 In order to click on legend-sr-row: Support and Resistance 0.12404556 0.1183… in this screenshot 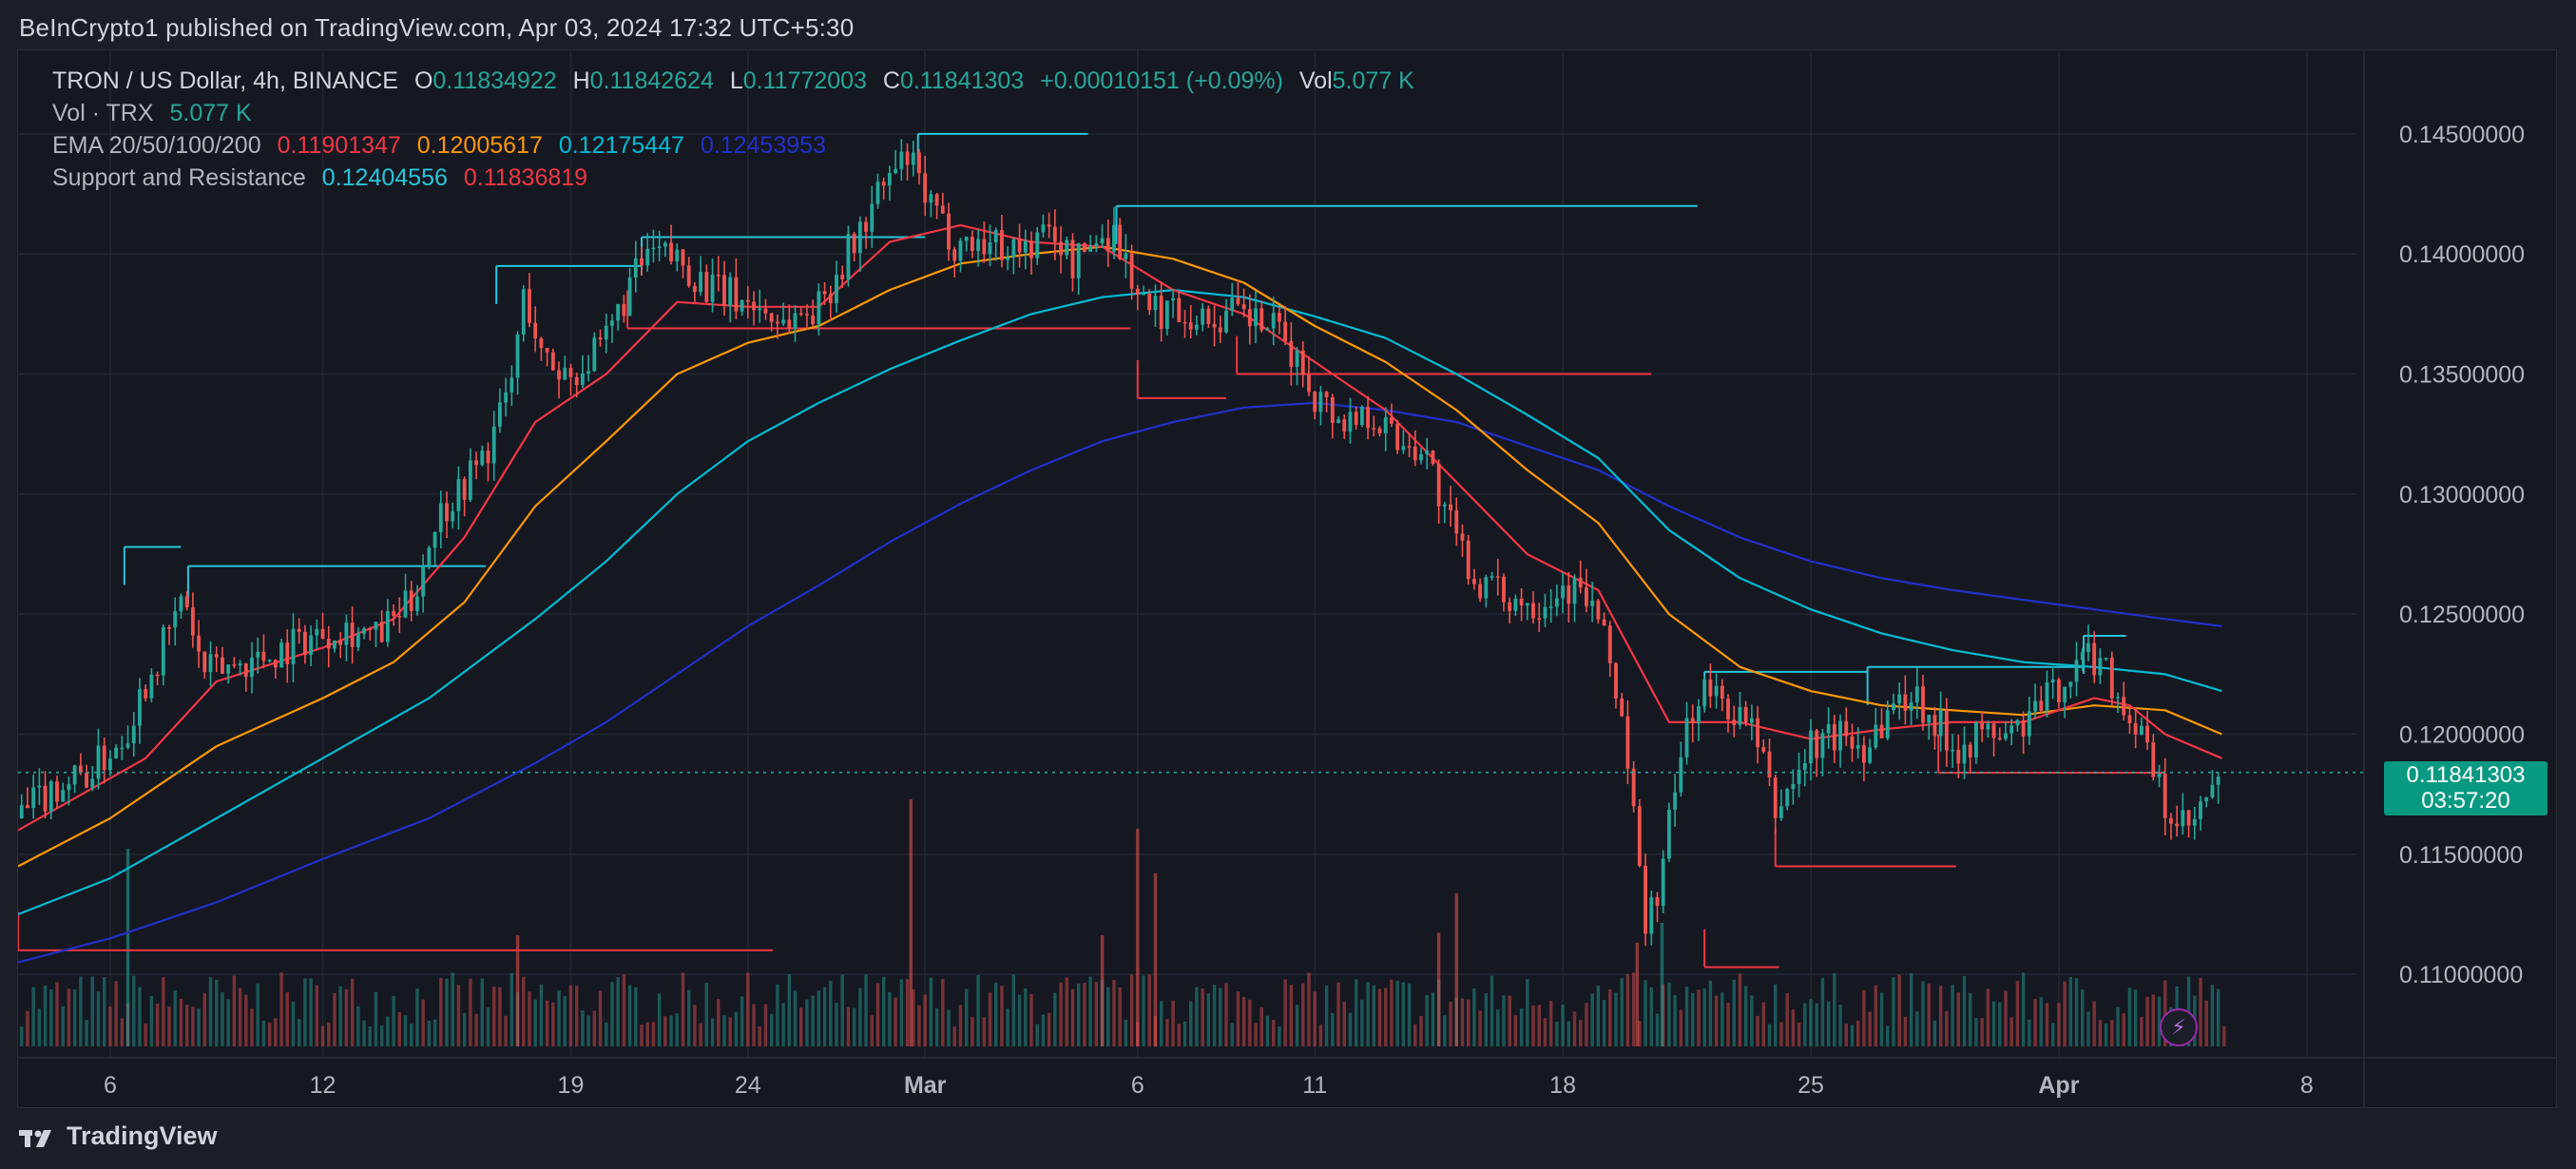, I will do `click(325, 178)`.